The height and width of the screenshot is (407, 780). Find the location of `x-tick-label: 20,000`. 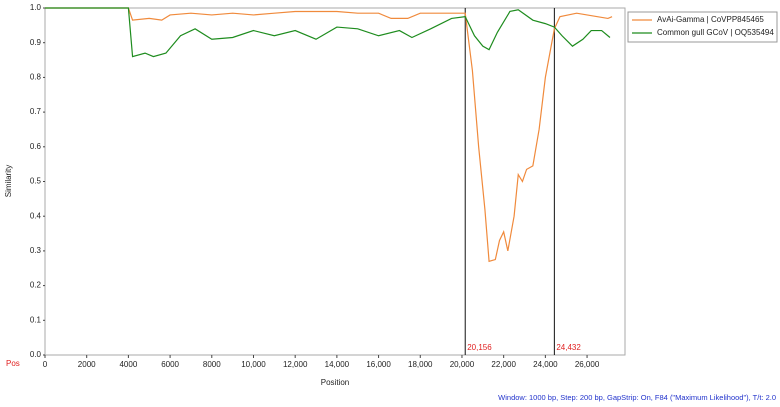

x-tick-label: 20,000 is located at coordinates (462, 364).